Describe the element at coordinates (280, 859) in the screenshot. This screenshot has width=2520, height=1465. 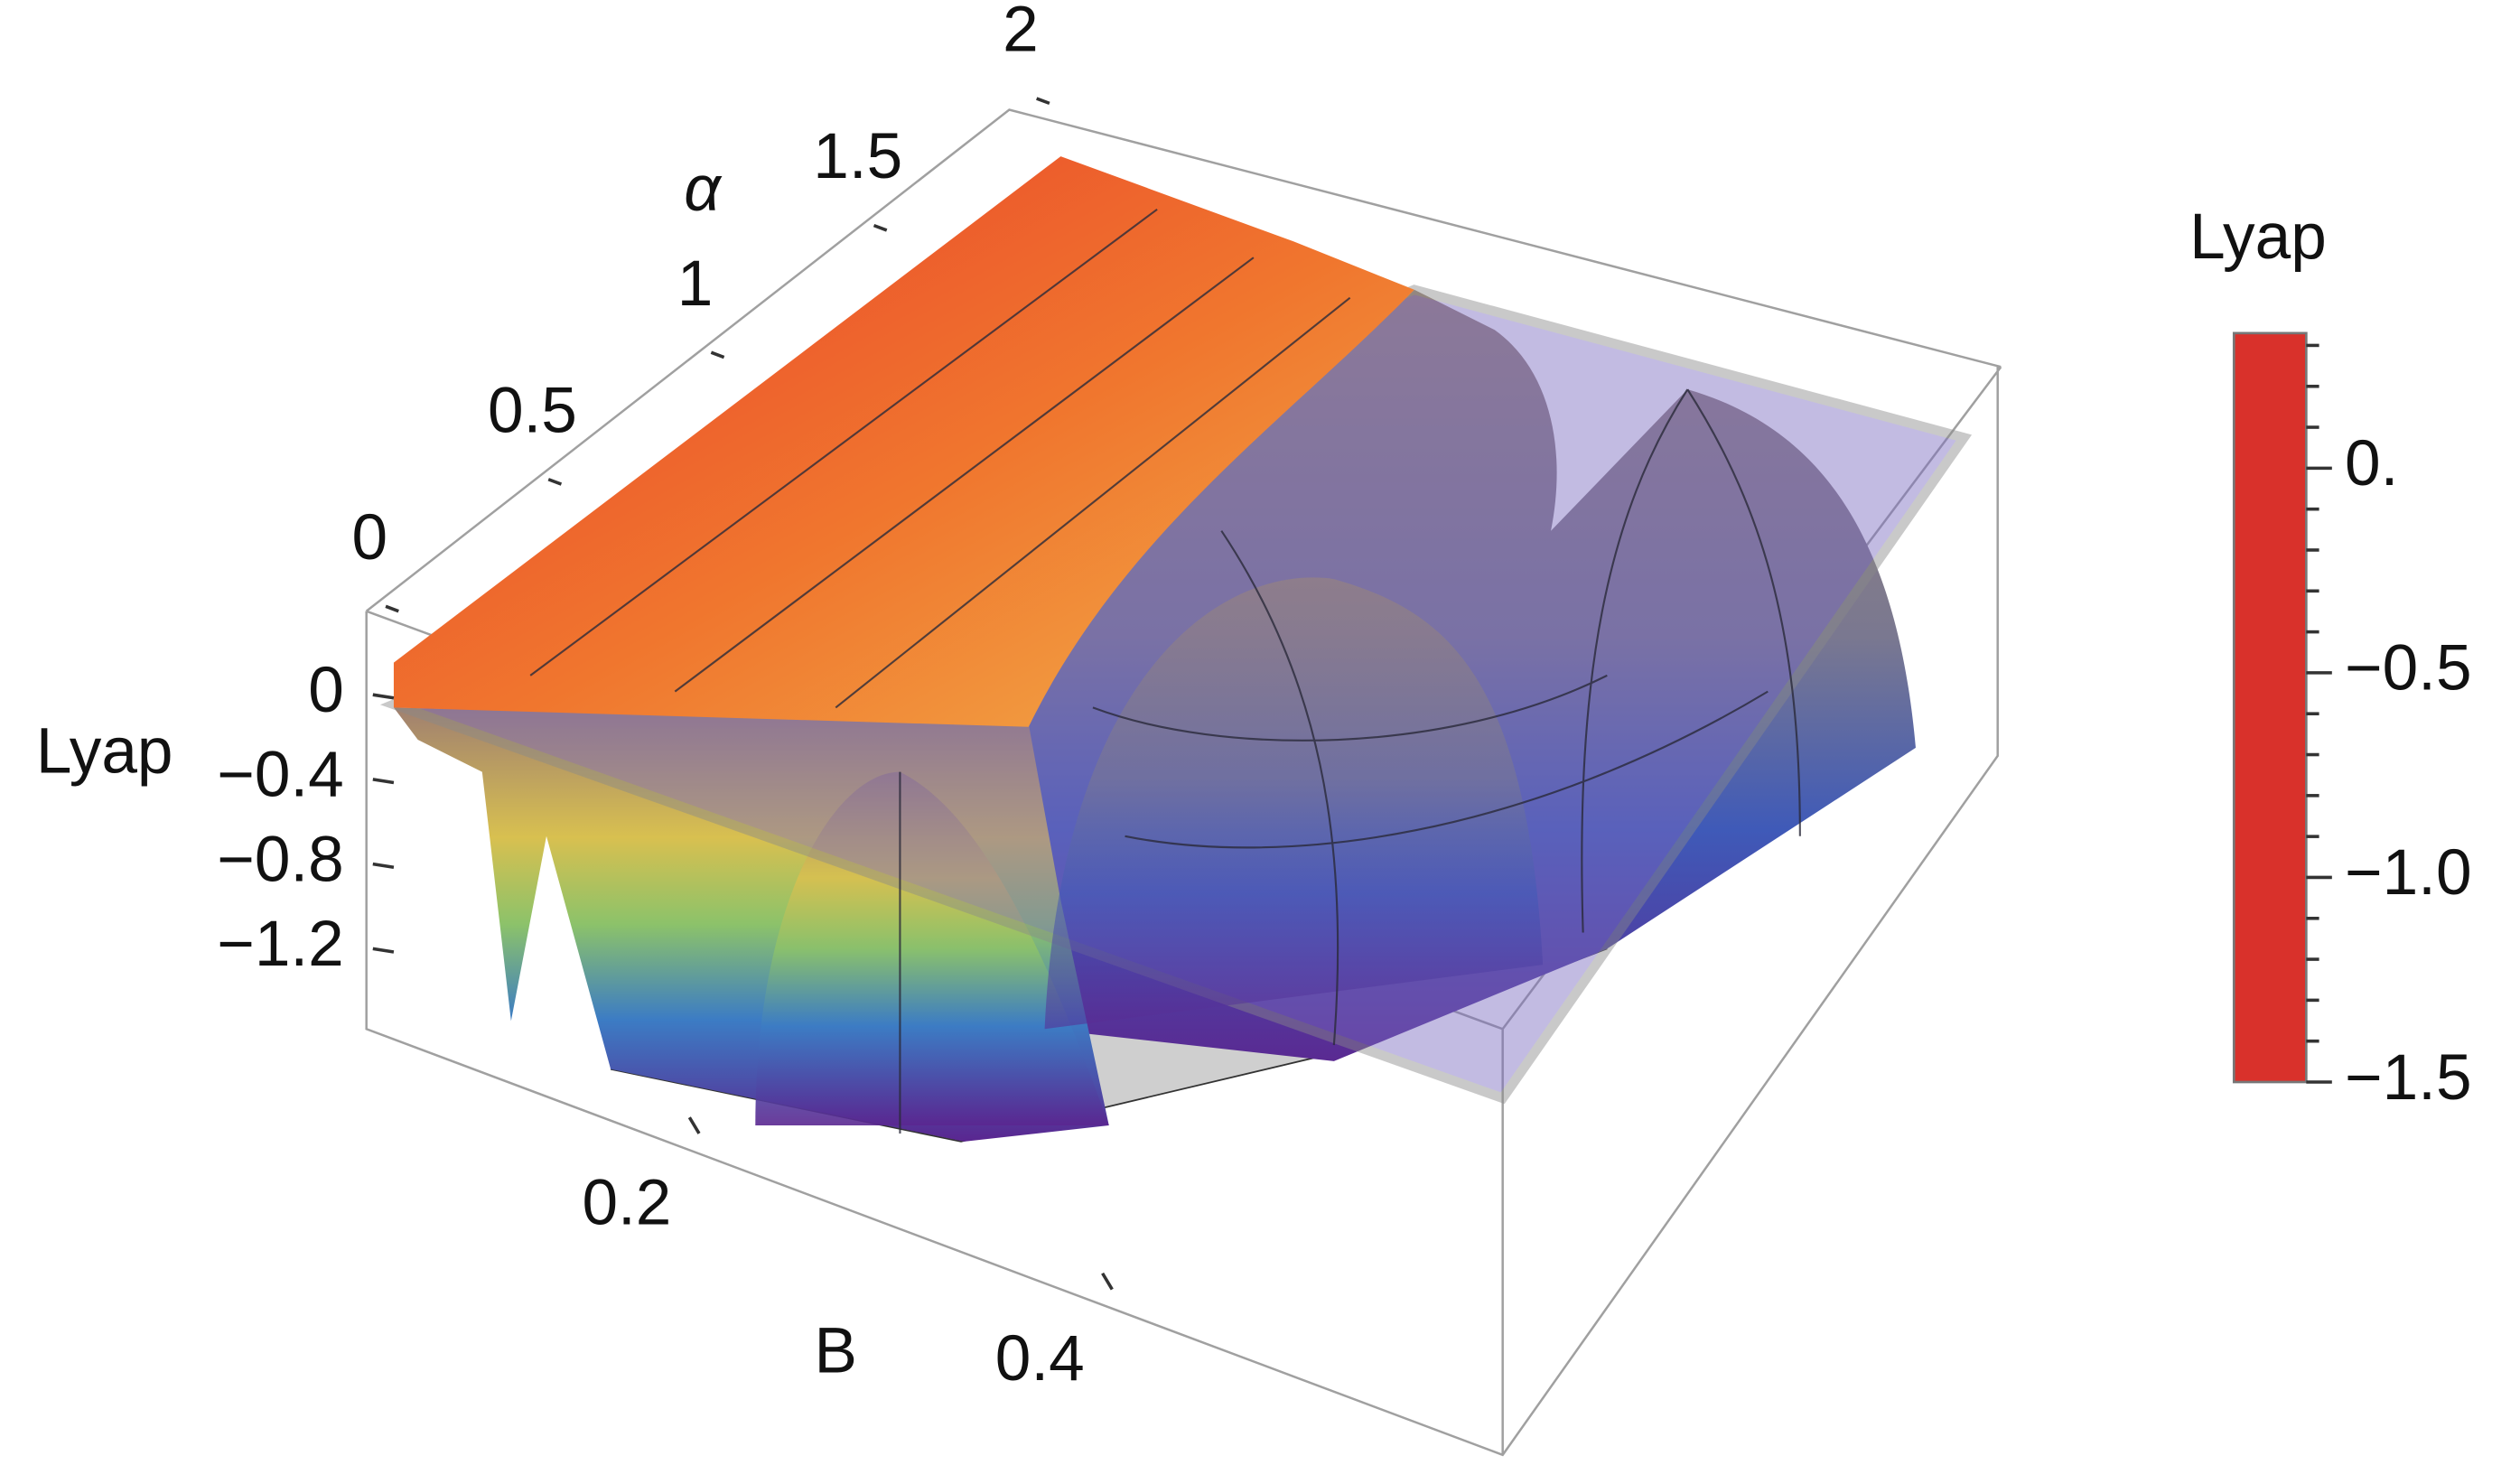
I see `lyap-tick-label: −0.8` at that location.